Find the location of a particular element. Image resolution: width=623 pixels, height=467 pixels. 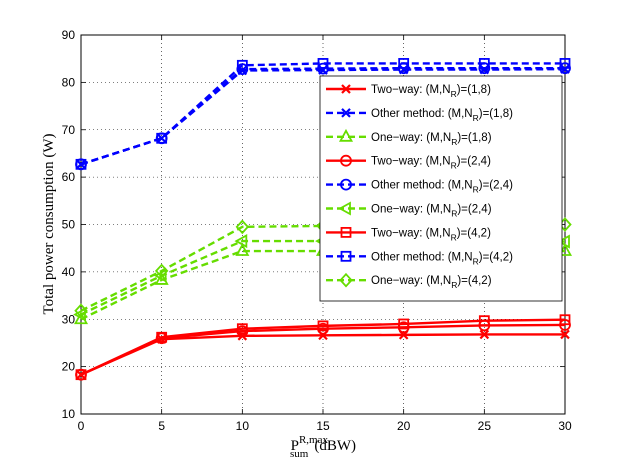

legend-label: One−way: (M,NR)=(2,4) is located at coordinates (431, 211).